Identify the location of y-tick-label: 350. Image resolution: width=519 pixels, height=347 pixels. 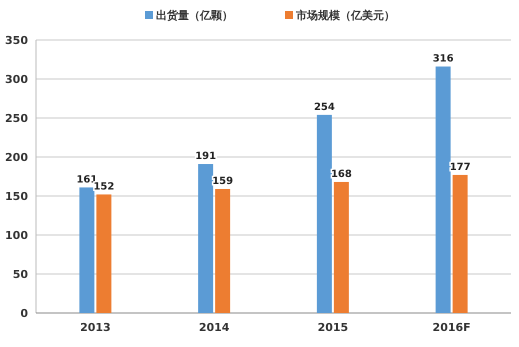
(16, 40).